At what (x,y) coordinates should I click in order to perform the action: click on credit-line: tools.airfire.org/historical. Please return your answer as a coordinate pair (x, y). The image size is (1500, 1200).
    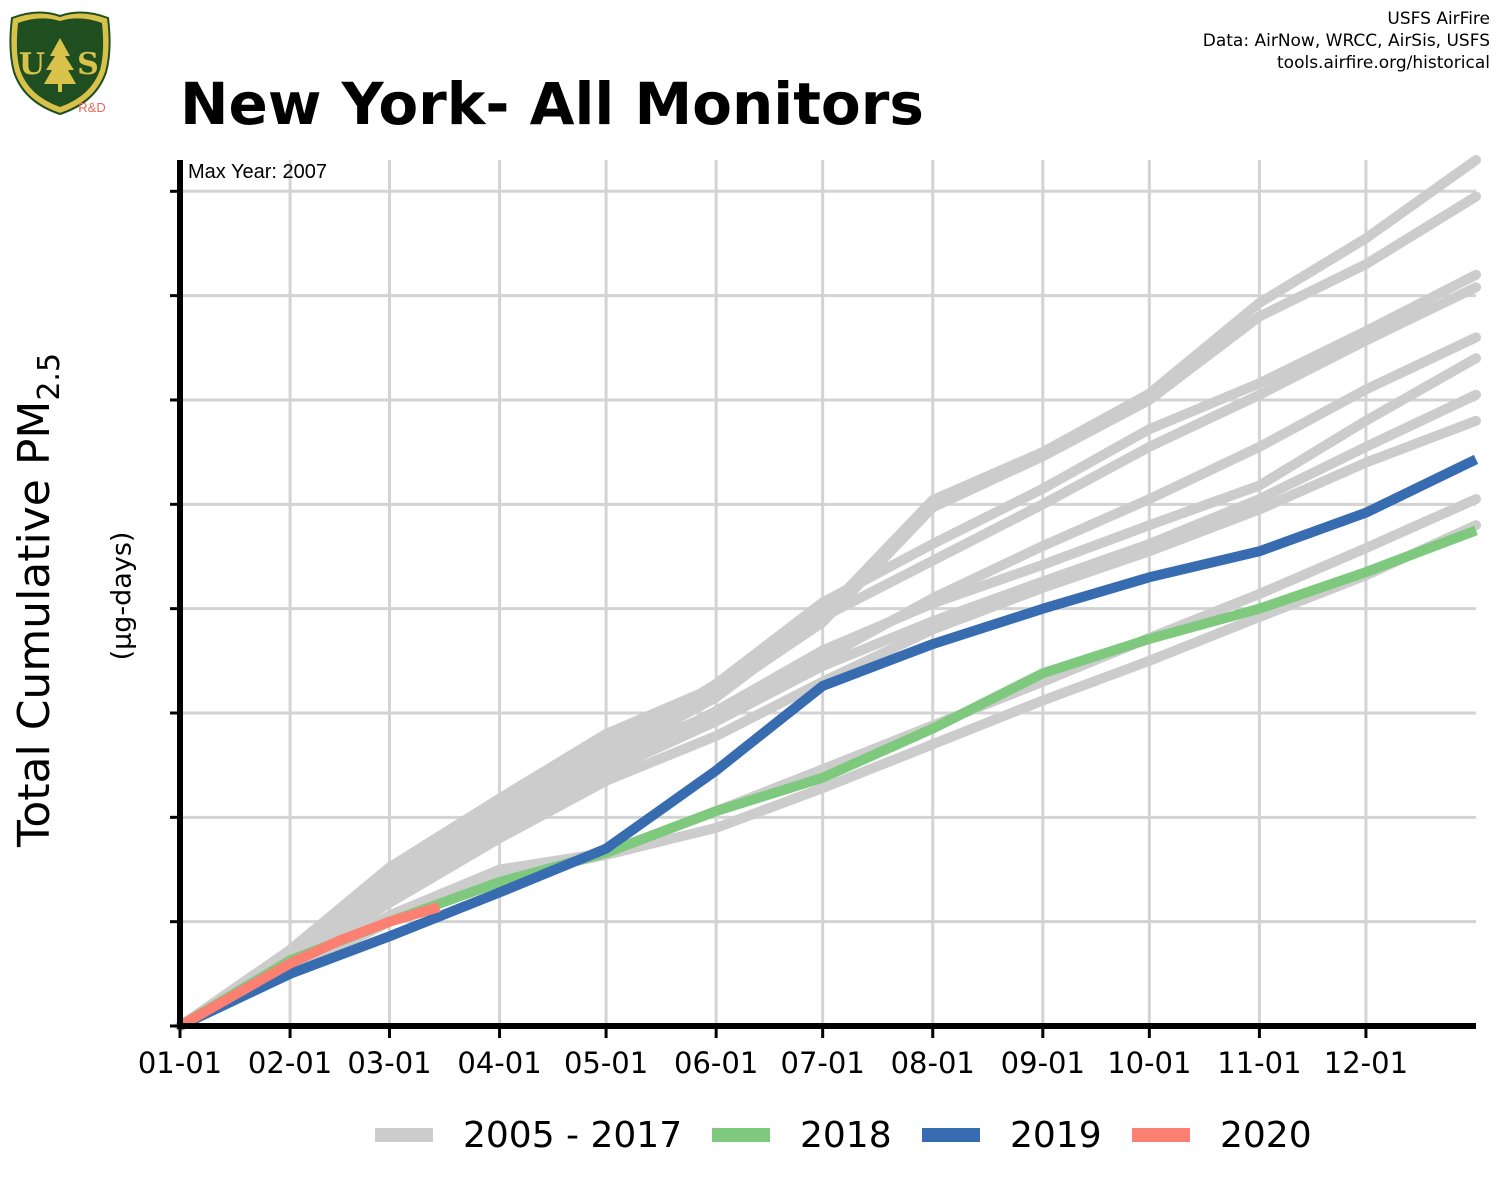
    Looking at the image, I should click on (1383, 63).